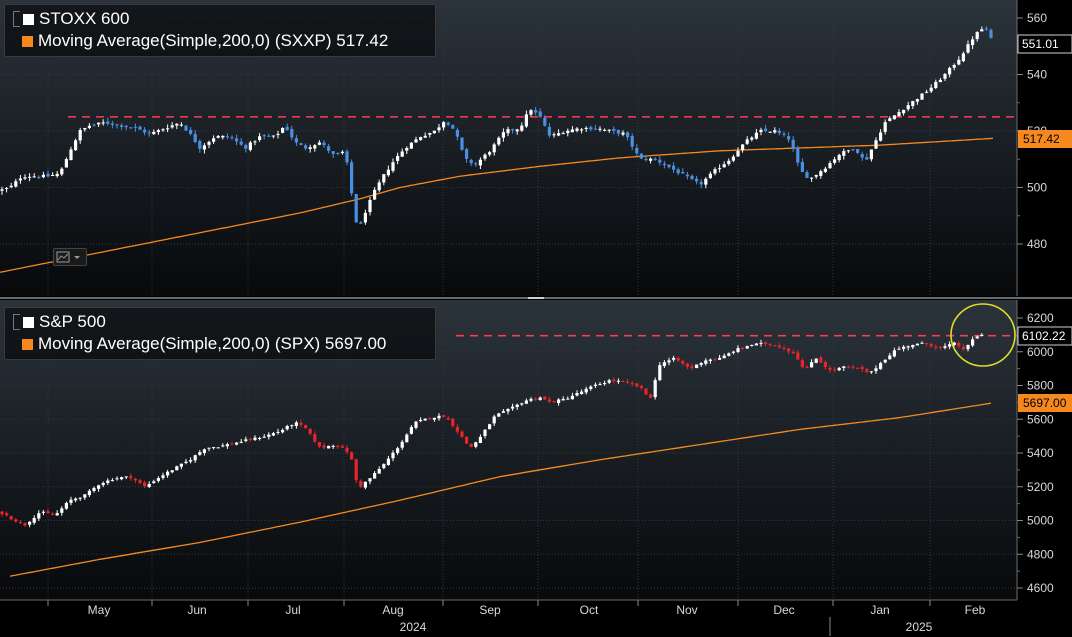  What do you see at coordinates (1040, 44) in the screenshot?
I see `last-price-label: 551.01` at bounding box center [1040, 44].